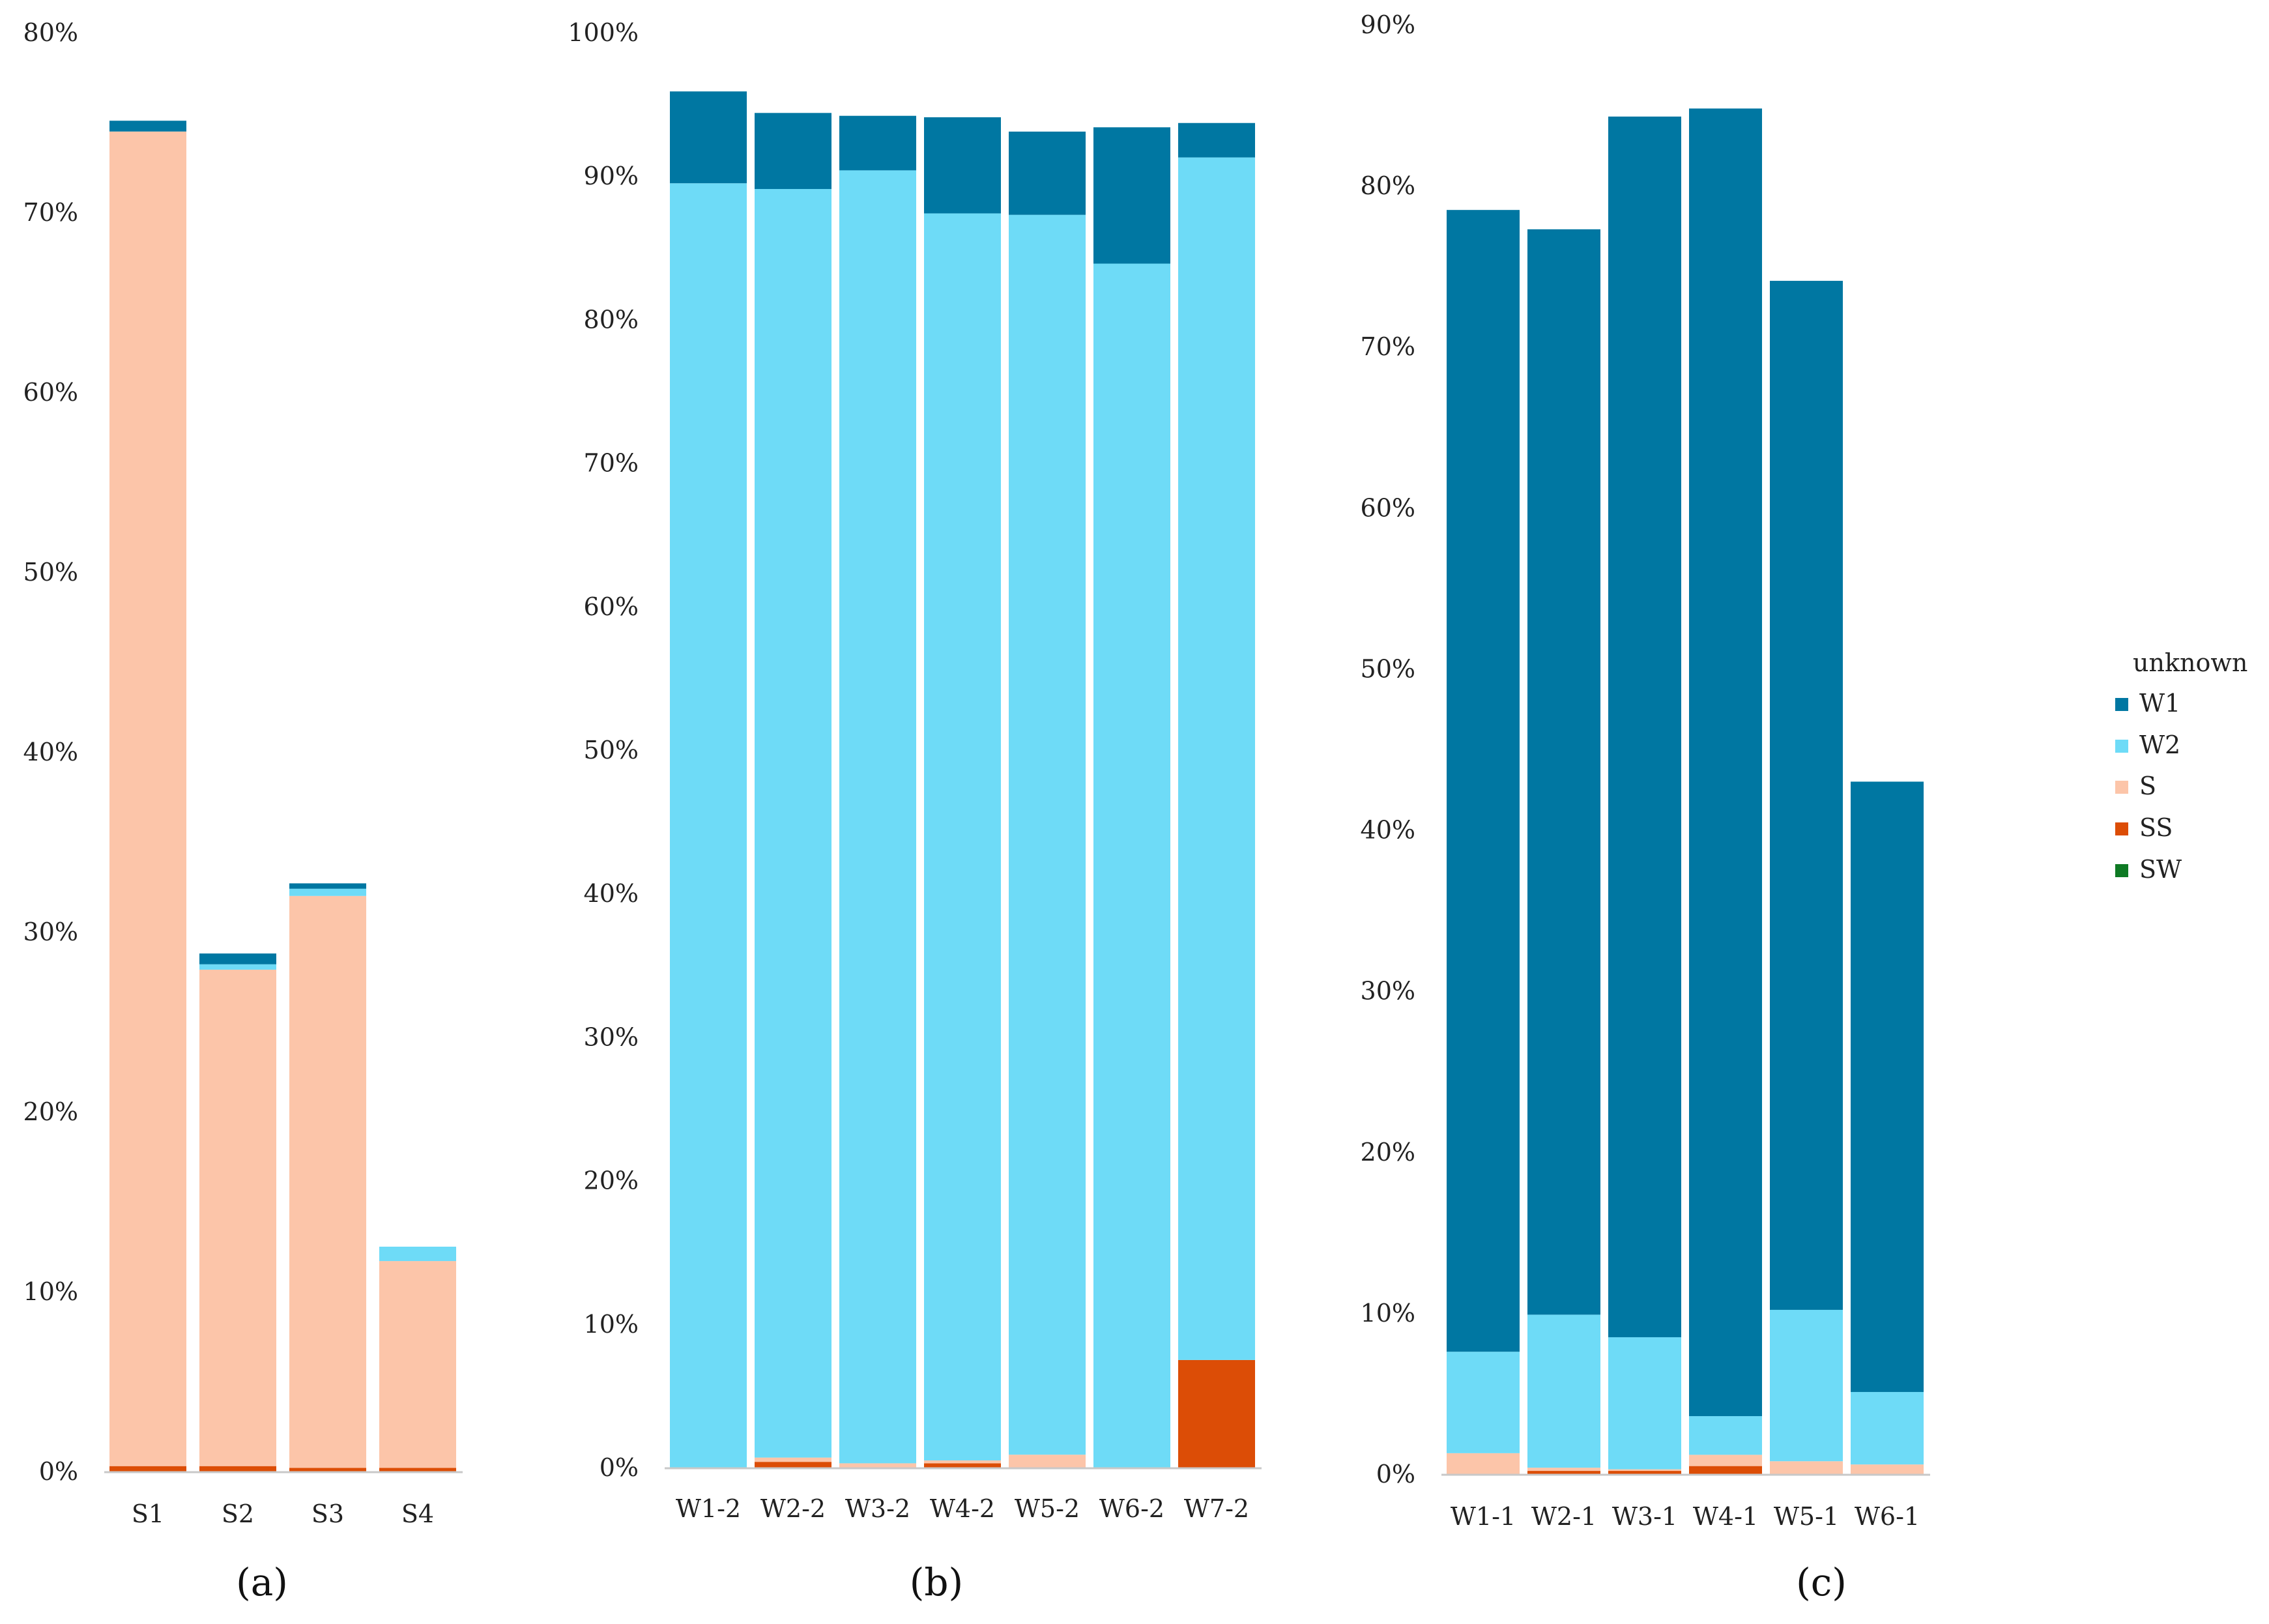 This screenshot has width=2269, height=1624. What do you see at coordinates (2121, 829) in the screenshot?
I see `legend-swatch-ss` at bounding box center [2121, 829].